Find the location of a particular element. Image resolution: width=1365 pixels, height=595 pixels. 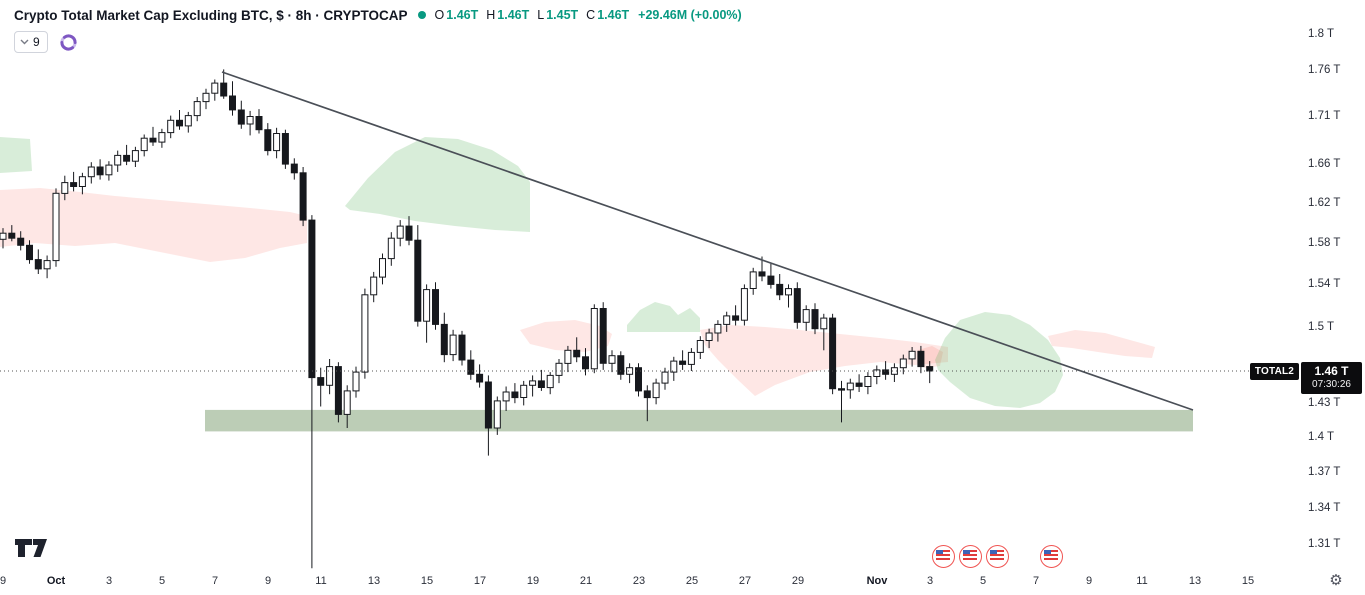

bar-countdown: 07:30:26 is located at coordinates (1331, 384).